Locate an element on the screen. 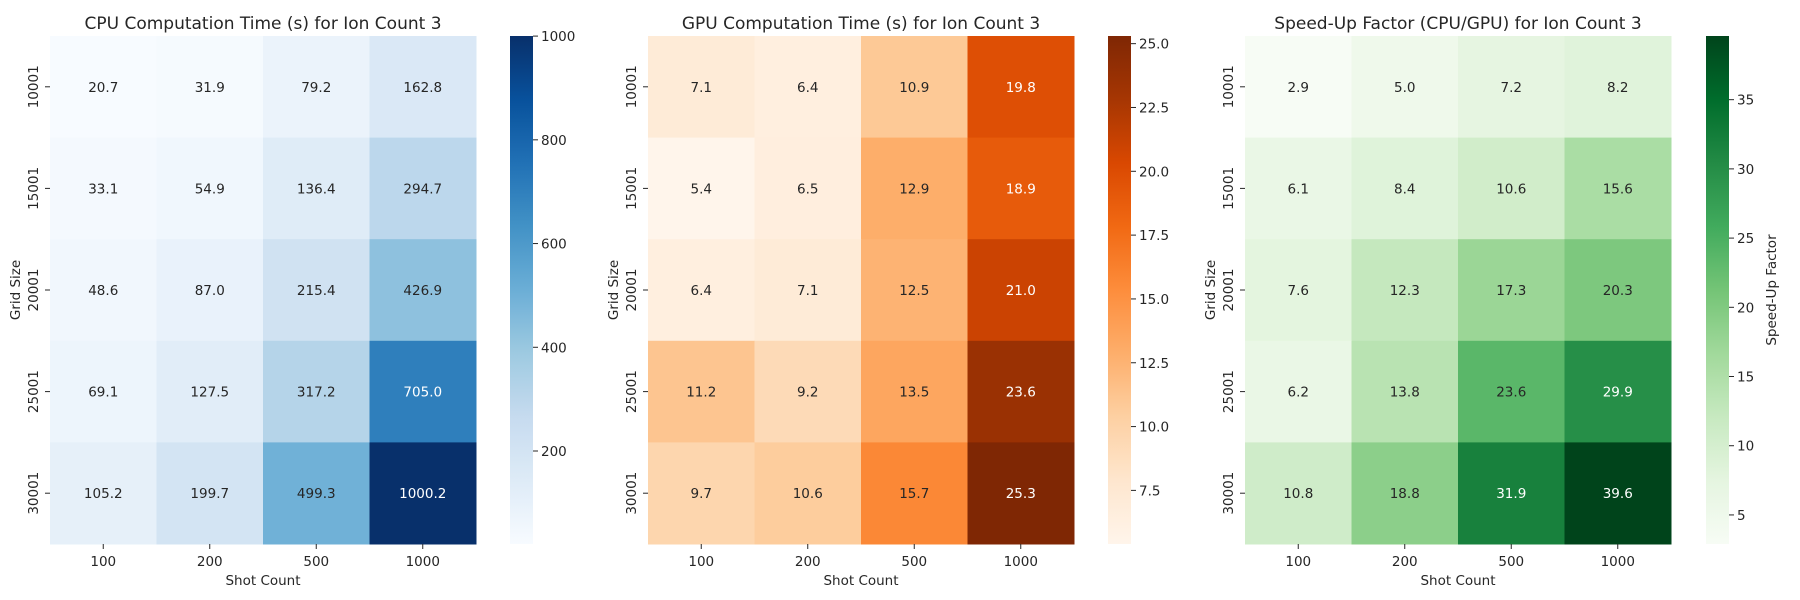 This screenshot has height=600, width=1800. colorbar-tick-label: 25.0 is located at coordinates (1154, 45).